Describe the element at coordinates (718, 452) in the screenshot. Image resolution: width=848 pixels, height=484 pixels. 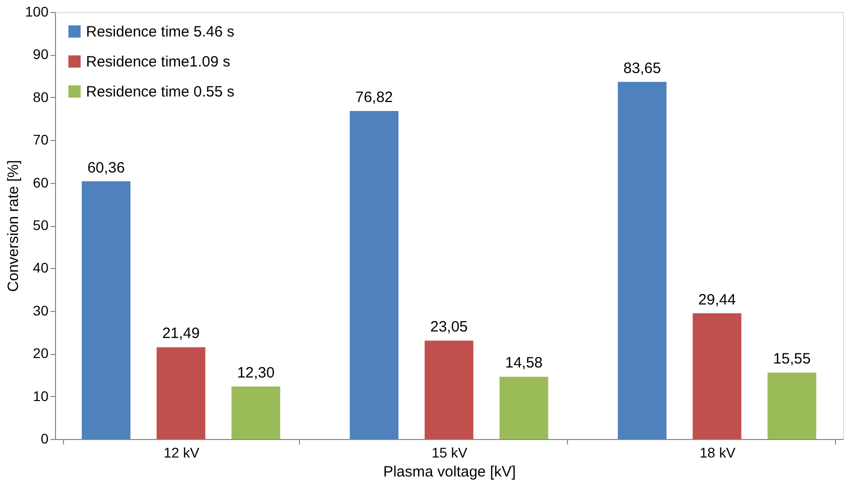
I see `x-tick-label: 18 kV` at that location.